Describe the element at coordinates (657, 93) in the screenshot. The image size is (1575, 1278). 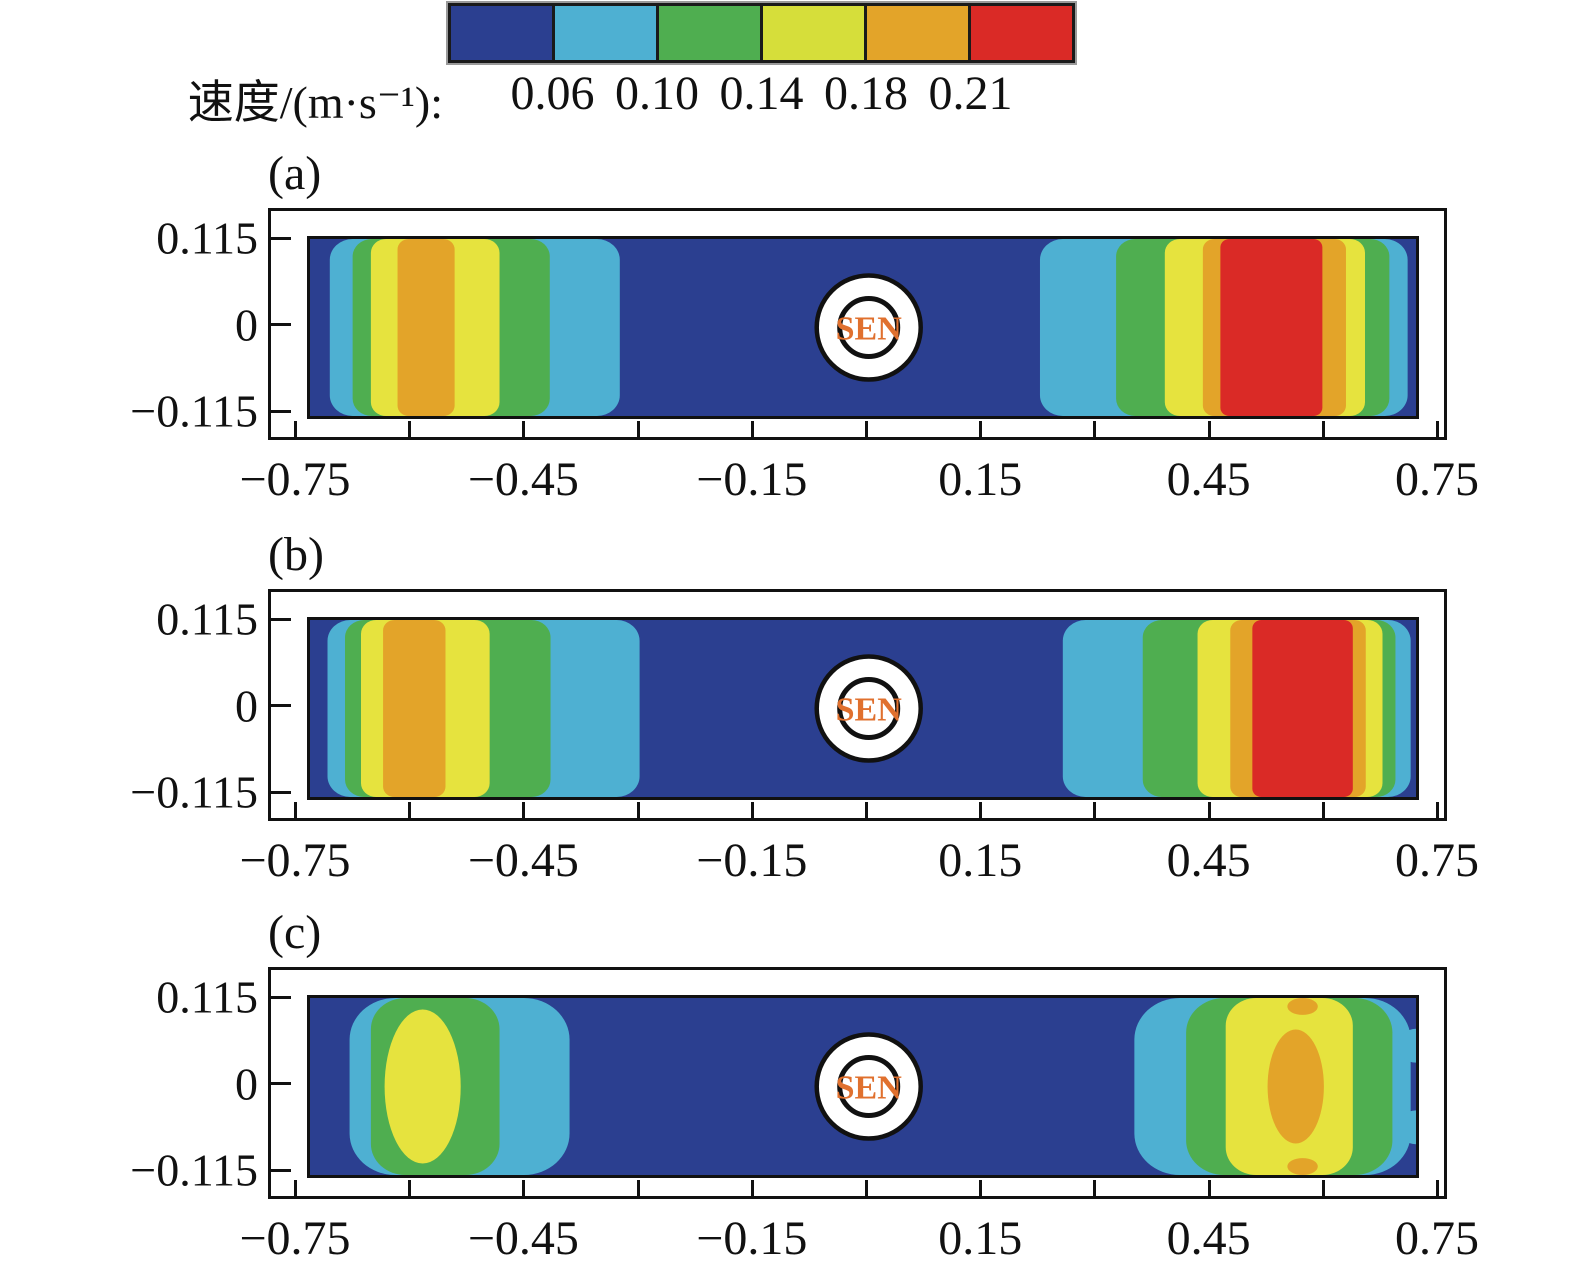
I see `colorbar-tick-label: 0.10` at that location.